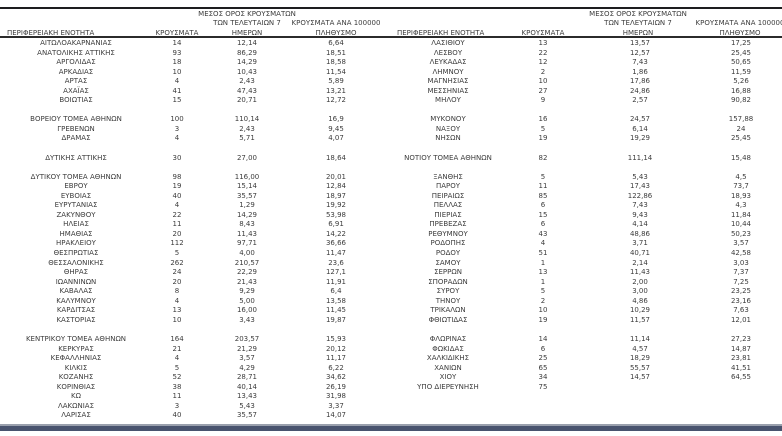 The image size is (782, 436). What do you see at coordinates (336, 262) in the screenshot?
I see `cell-per100k: 23,6` at bounding box center [336, 262].